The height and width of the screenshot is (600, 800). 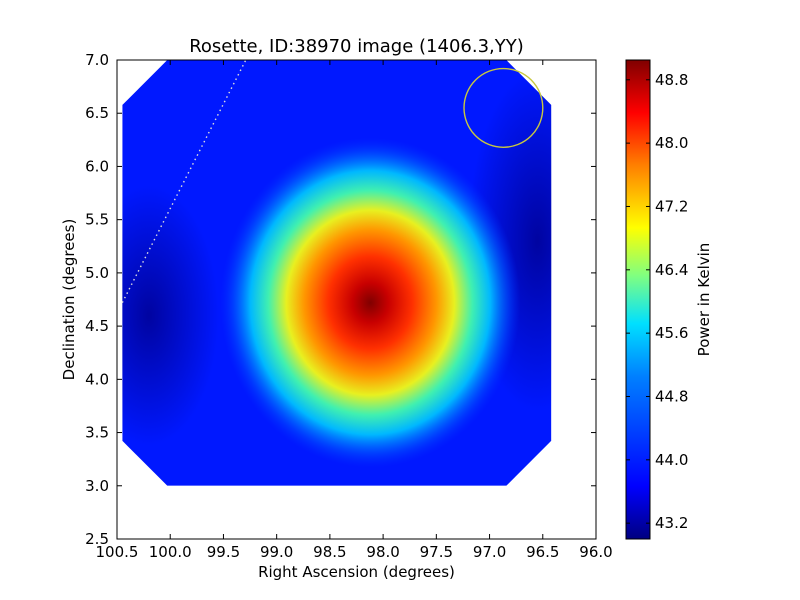 I want to click on y-tick-label: 3.0, so click(x=97, y=486).